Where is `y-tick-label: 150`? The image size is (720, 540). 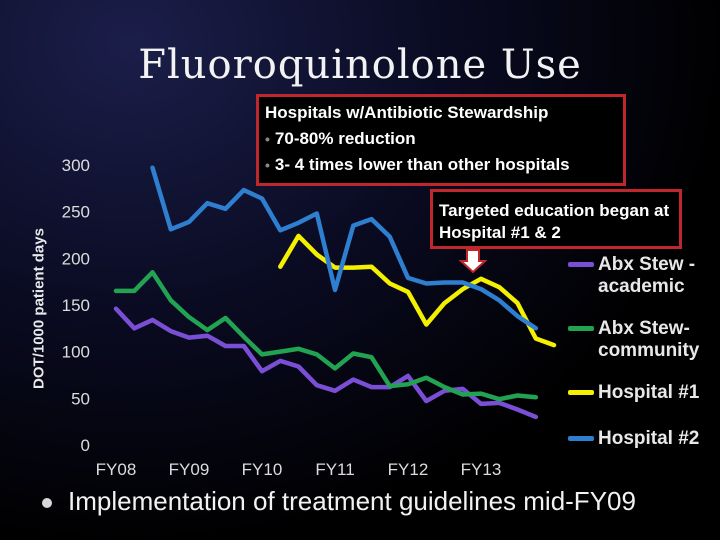 y-tick-label: 150 is located at coordinates (76, 305).